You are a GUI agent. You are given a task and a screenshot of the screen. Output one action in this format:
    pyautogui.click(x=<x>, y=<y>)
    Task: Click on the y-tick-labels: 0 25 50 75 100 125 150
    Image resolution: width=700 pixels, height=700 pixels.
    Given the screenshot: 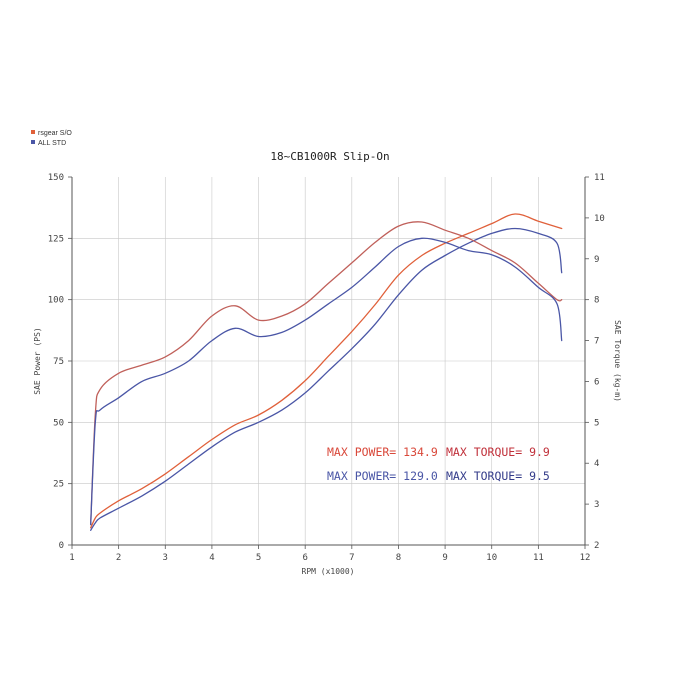 What is the action you would take?
    pyautogui.click(x=60, y=362)
    